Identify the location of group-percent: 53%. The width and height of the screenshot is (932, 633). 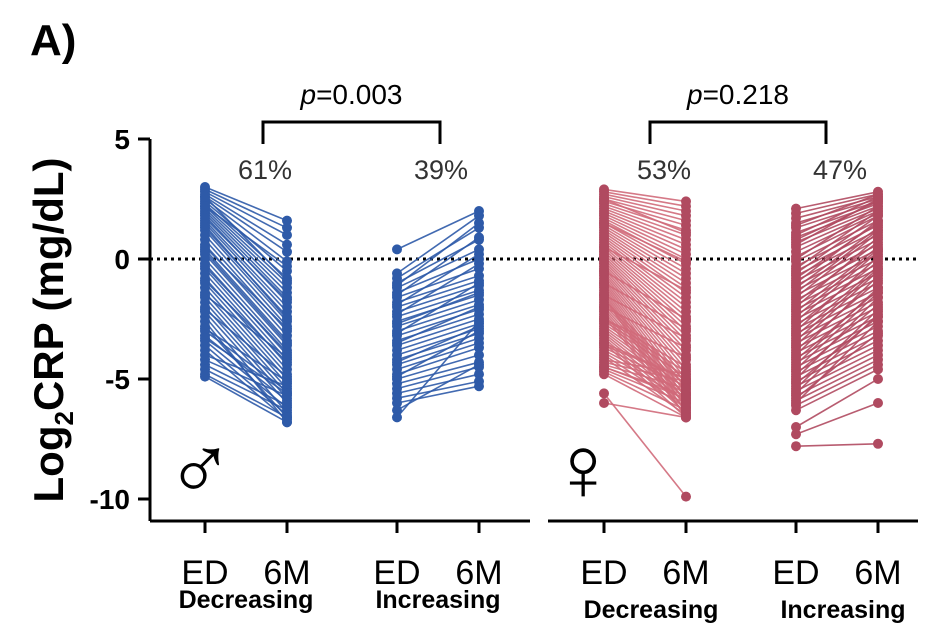
(664, 170).